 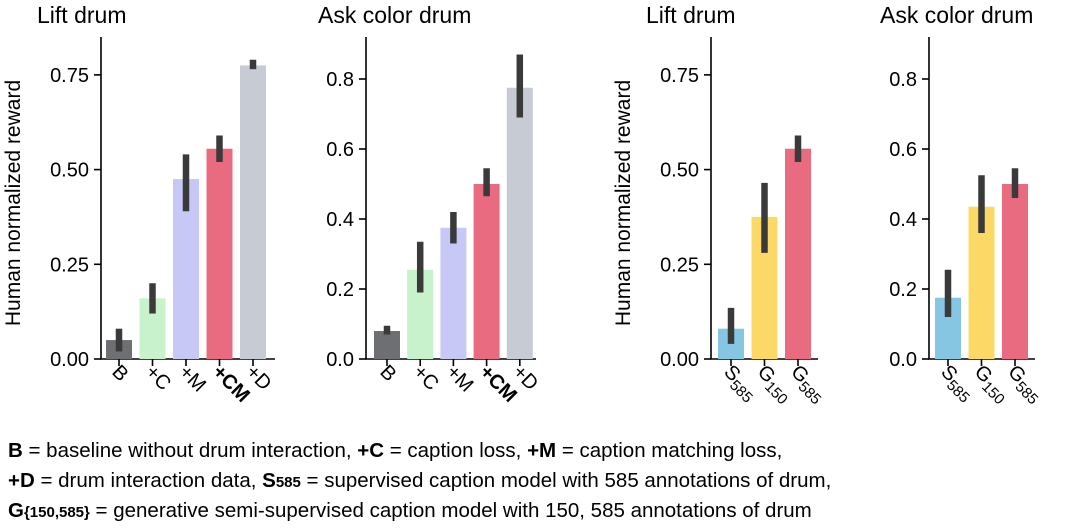 What do you see at coordinates (371, 450) in the screenshot?
I see `caption-term-caption-loss: +C` at bounding box center [371, 450].